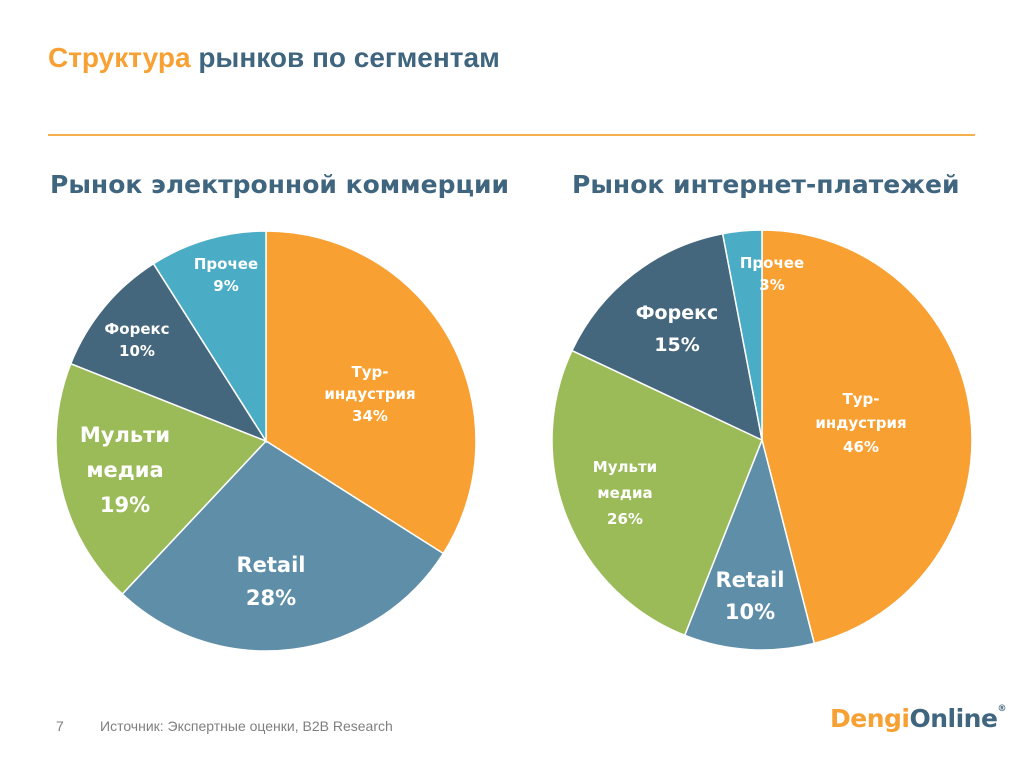  I want to click on slice-label: Мульти медиа 26%, so click(625, 493).